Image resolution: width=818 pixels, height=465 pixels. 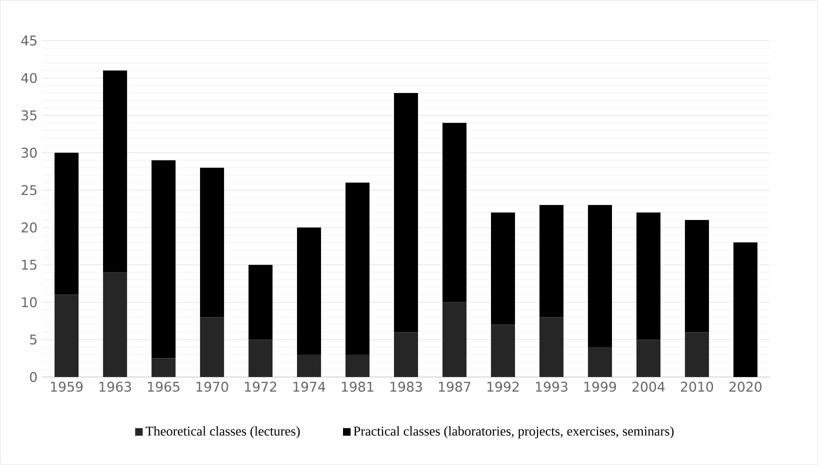 I want to click on x-tick-label: 1983, so click(x=406, y=387).